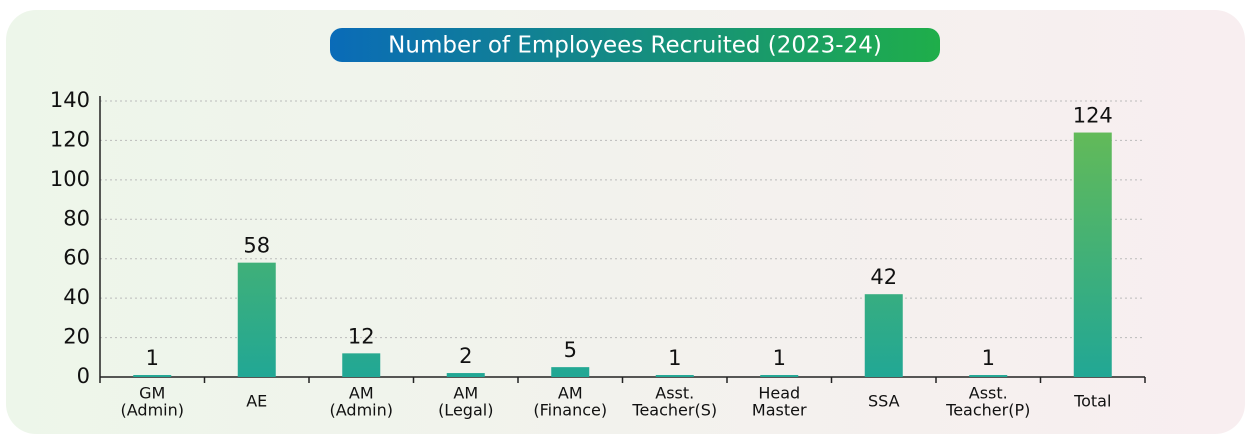 The image size is (1251, 437). Describe the element at coordinates (70, 139) in the screenshot. I see `y-tick-label: 120` at that location.